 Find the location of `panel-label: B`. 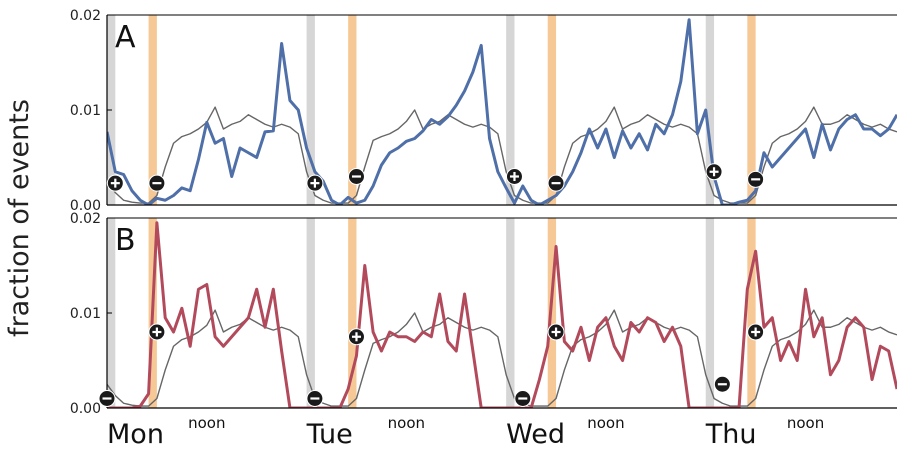

panel-label: B is located at coordinates (125, 240).